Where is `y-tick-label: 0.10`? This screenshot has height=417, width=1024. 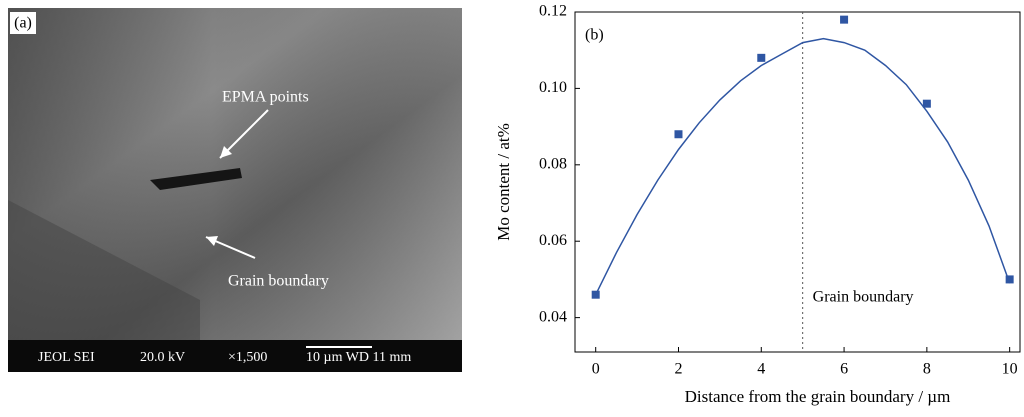
y-tick-label: 0.10 is located at coordinates (553, 87).